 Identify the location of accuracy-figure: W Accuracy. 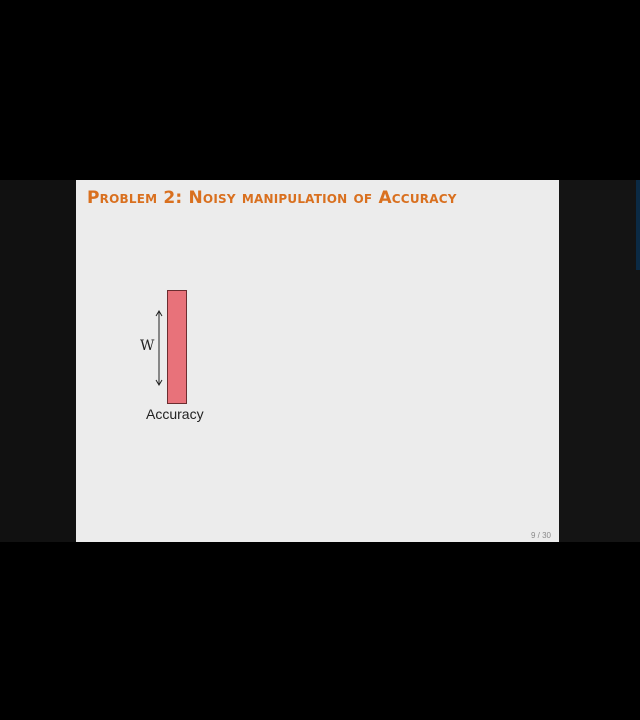
(176, 358).